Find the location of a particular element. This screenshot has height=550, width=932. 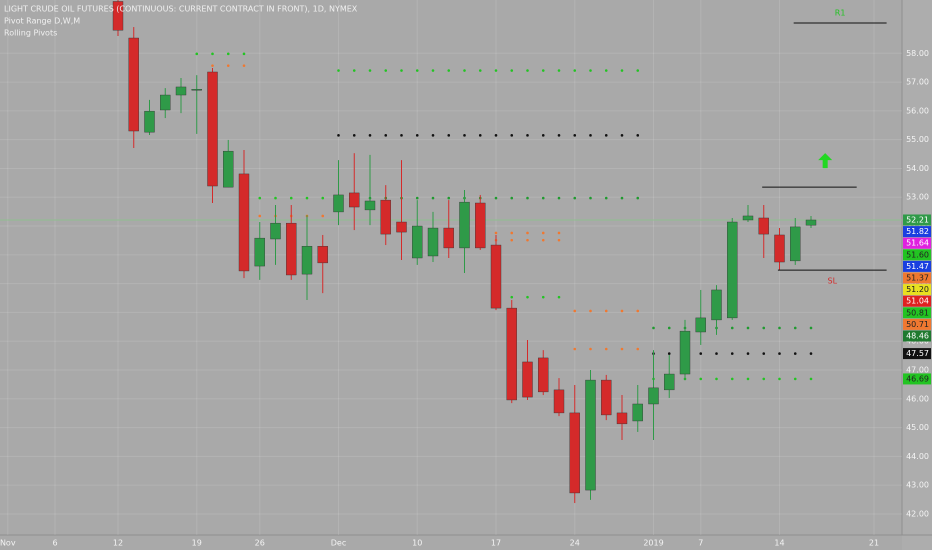

price-label: 51.04 is located at coordinates (917, 301).